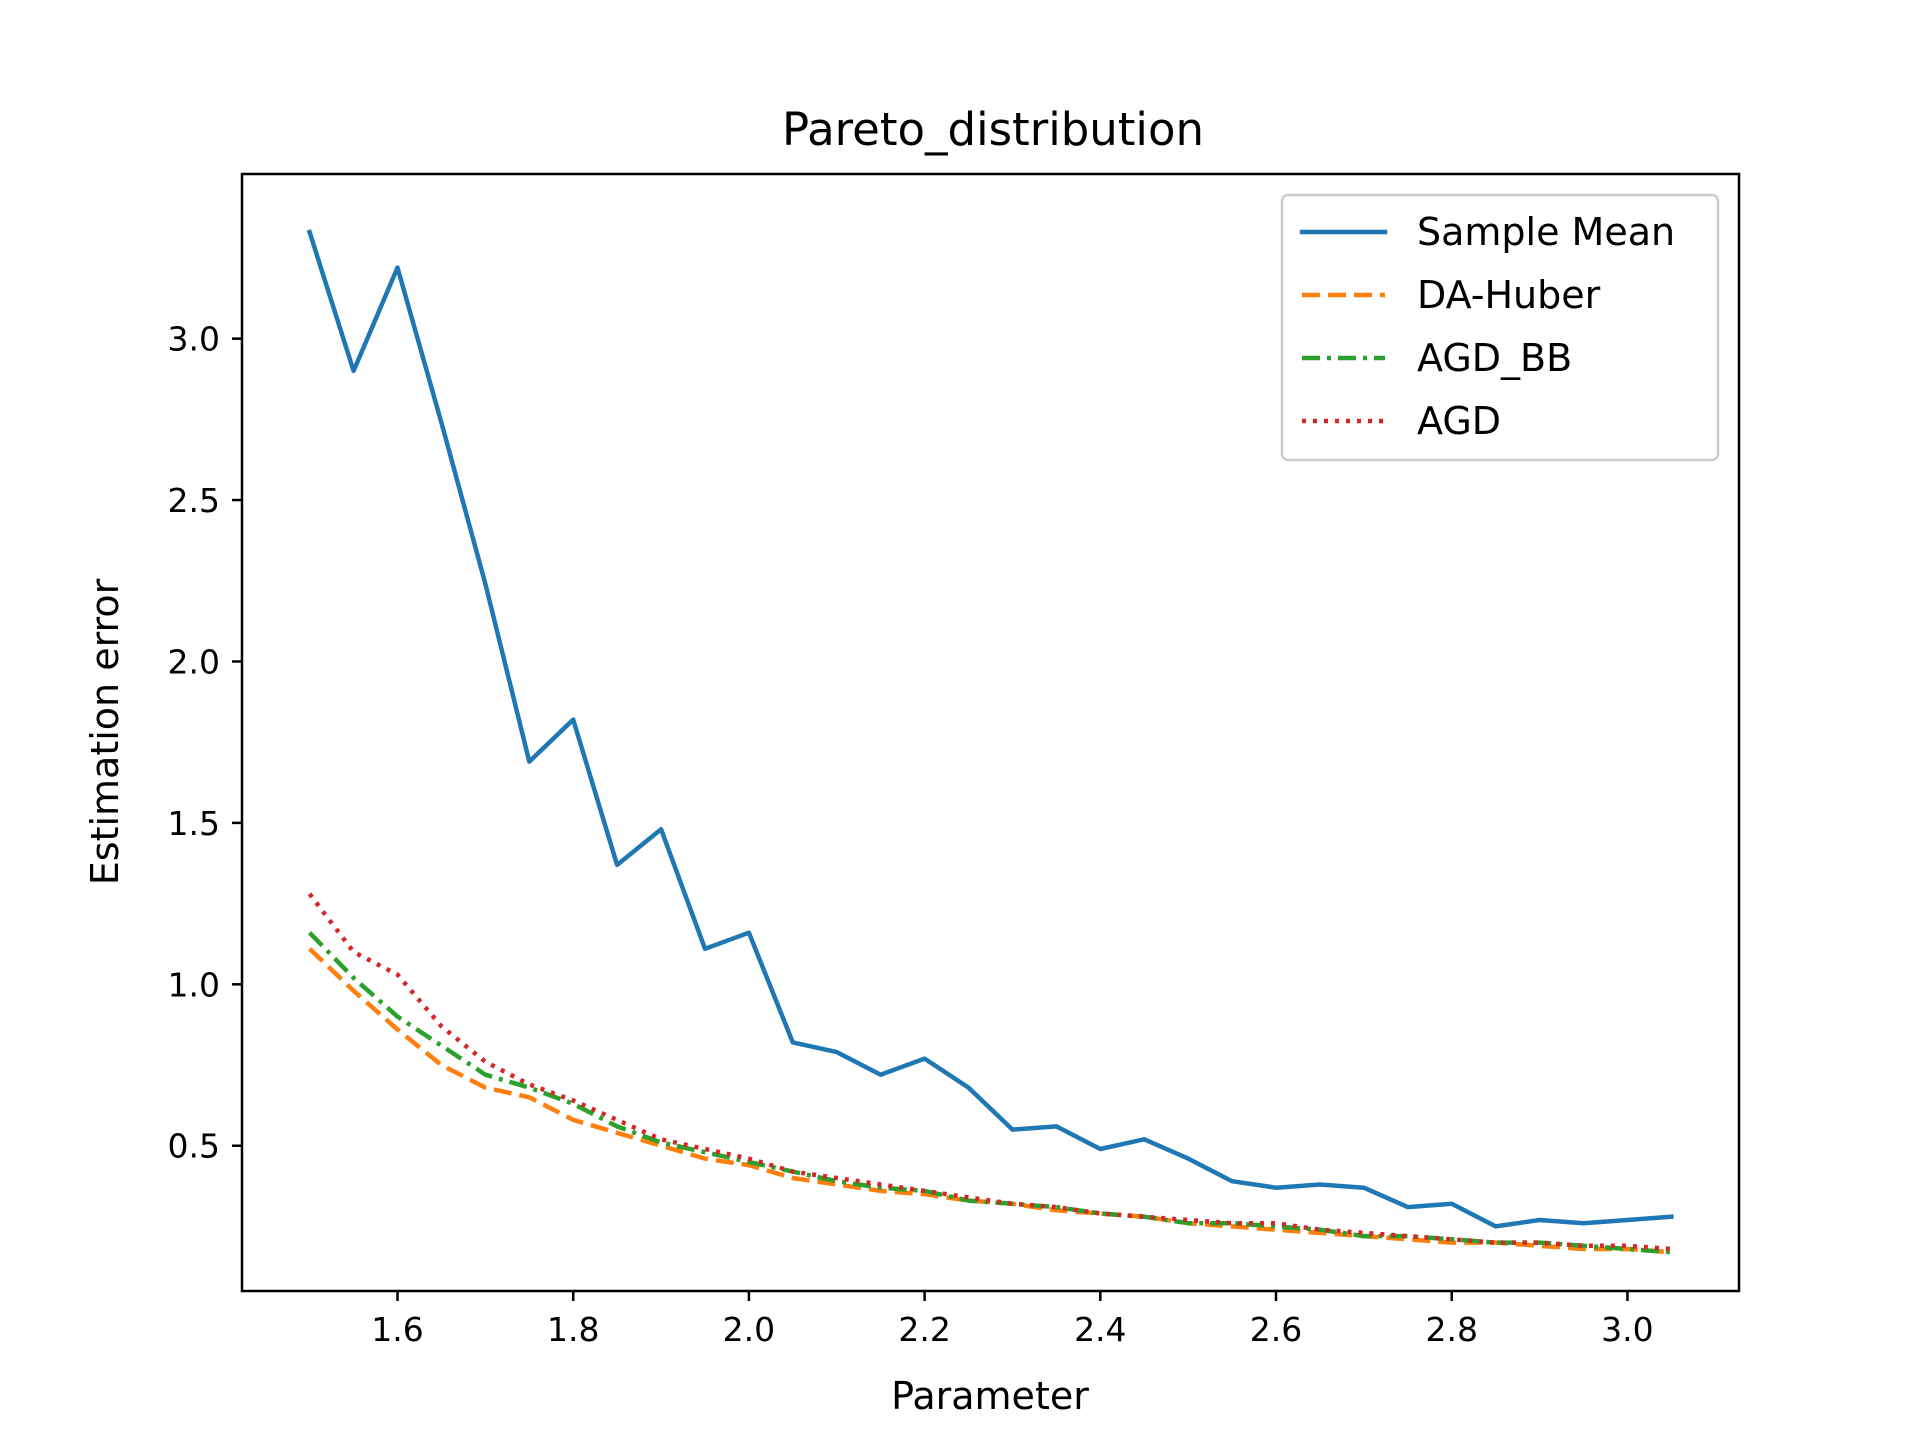  I want to click on y-tick-label: 2.5, so click(194, 500).